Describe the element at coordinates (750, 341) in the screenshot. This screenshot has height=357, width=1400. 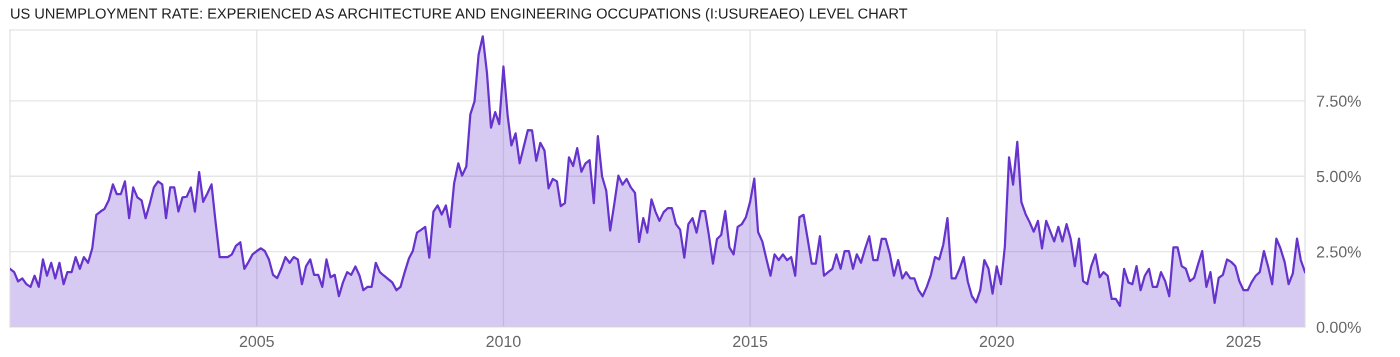
I see `x-tick-label: 2015` at that location.